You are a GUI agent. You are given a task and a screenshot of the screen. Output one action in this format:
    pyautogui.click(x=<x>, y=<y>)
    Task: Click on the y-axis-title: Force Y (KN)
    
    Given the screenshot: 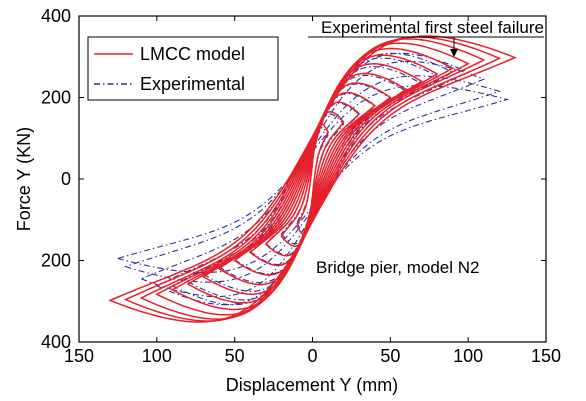 What is the action you would take?
    pyautogui.click(x=24, y=179)
    